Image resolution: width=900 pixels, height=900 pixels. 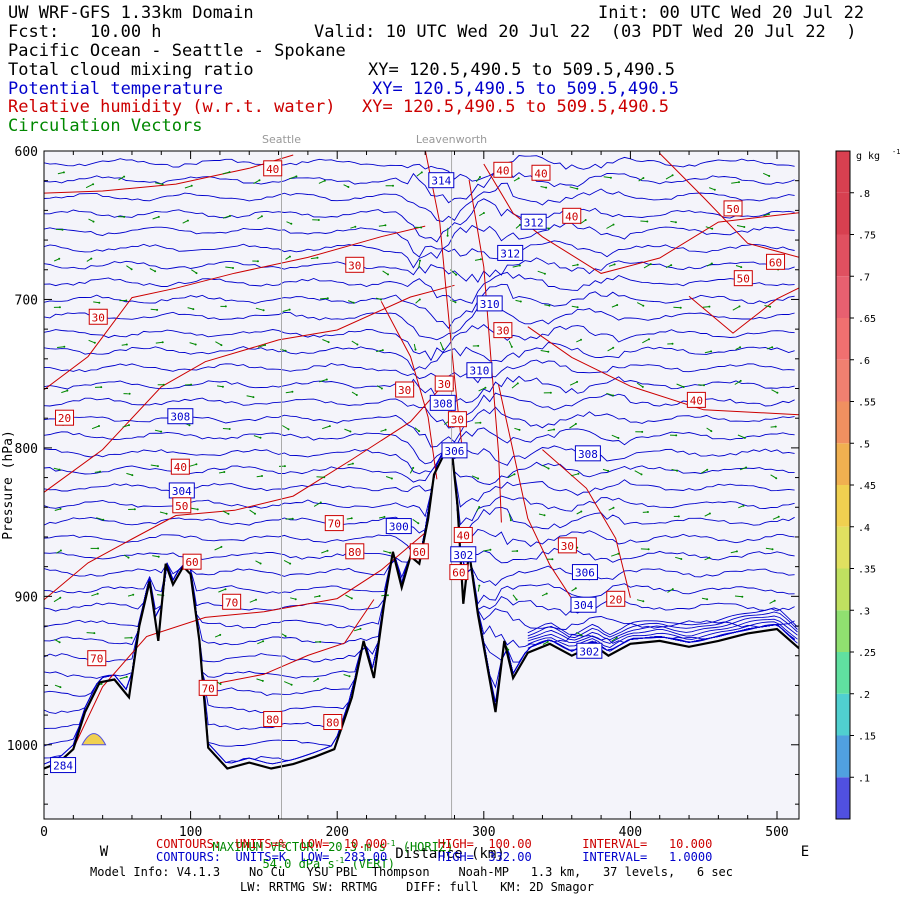 I want to click on west-label: W, so click(x=104, y=852).